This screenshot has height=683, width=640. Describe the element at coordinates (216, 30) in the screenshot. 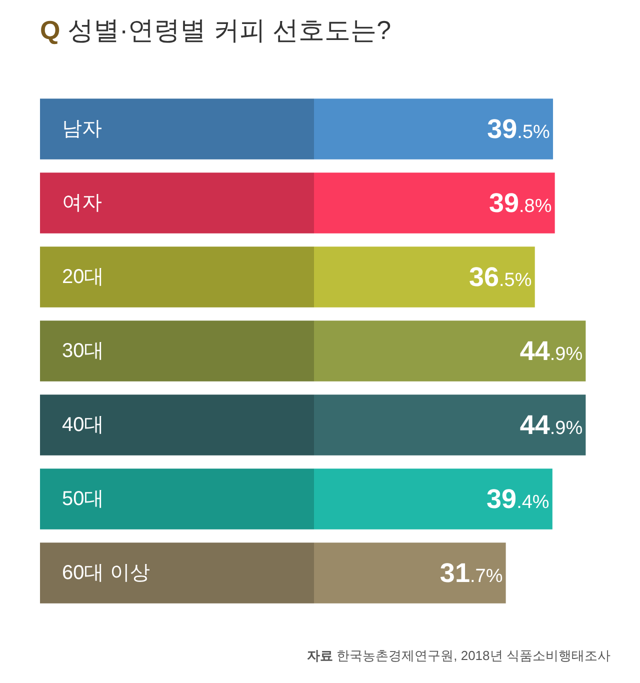

I see `chart-title: Q 성별·연령별 커피 선호도는?` at that location.